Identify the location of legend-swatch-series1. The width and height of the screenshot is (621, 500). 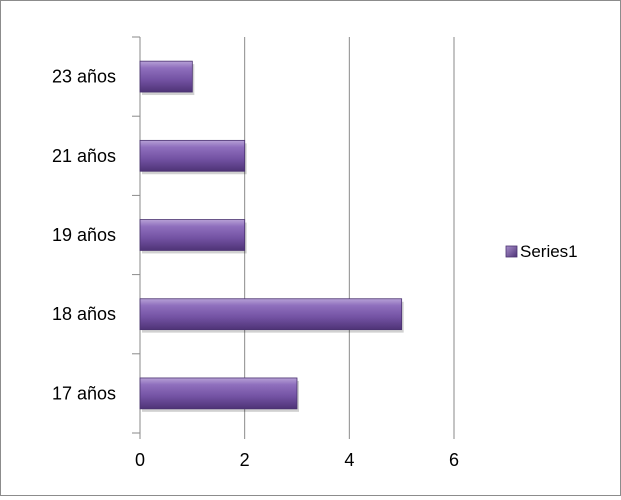
(511, 251).